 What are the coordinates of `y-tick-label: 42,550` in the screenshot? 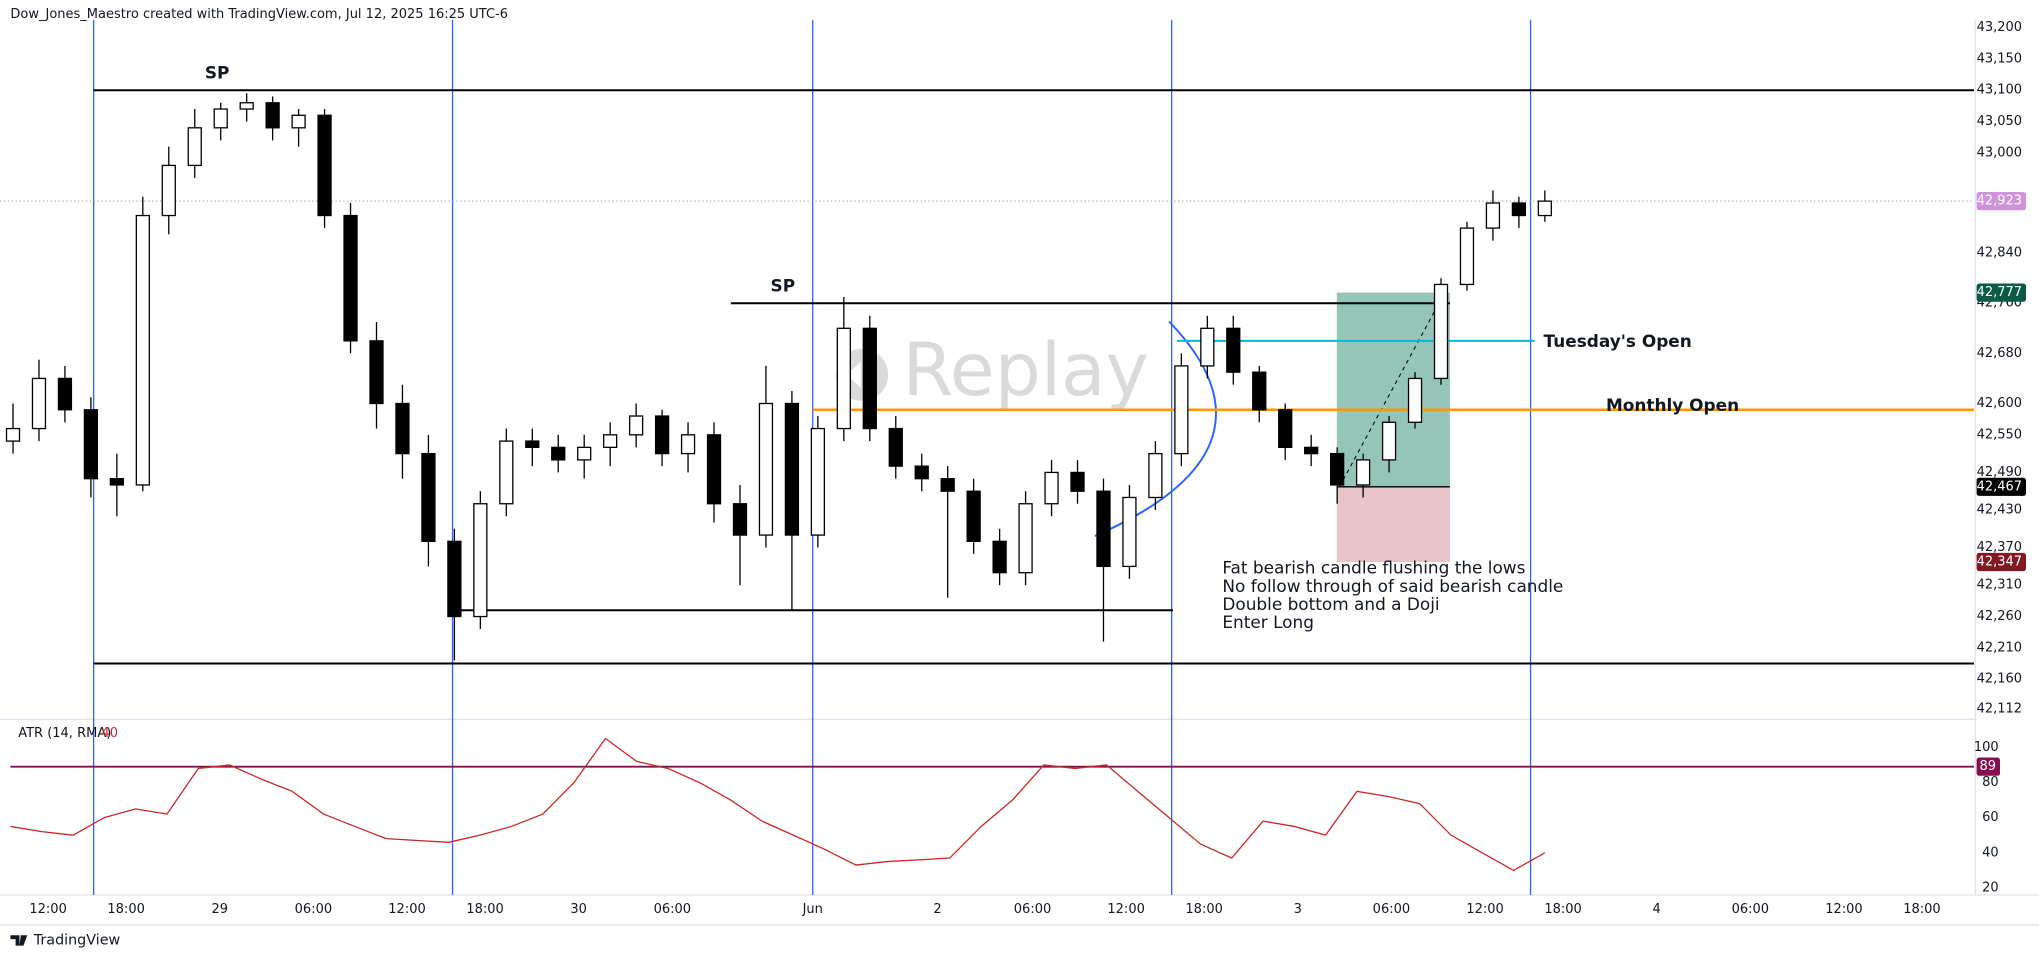 It's located at (2000, 434).